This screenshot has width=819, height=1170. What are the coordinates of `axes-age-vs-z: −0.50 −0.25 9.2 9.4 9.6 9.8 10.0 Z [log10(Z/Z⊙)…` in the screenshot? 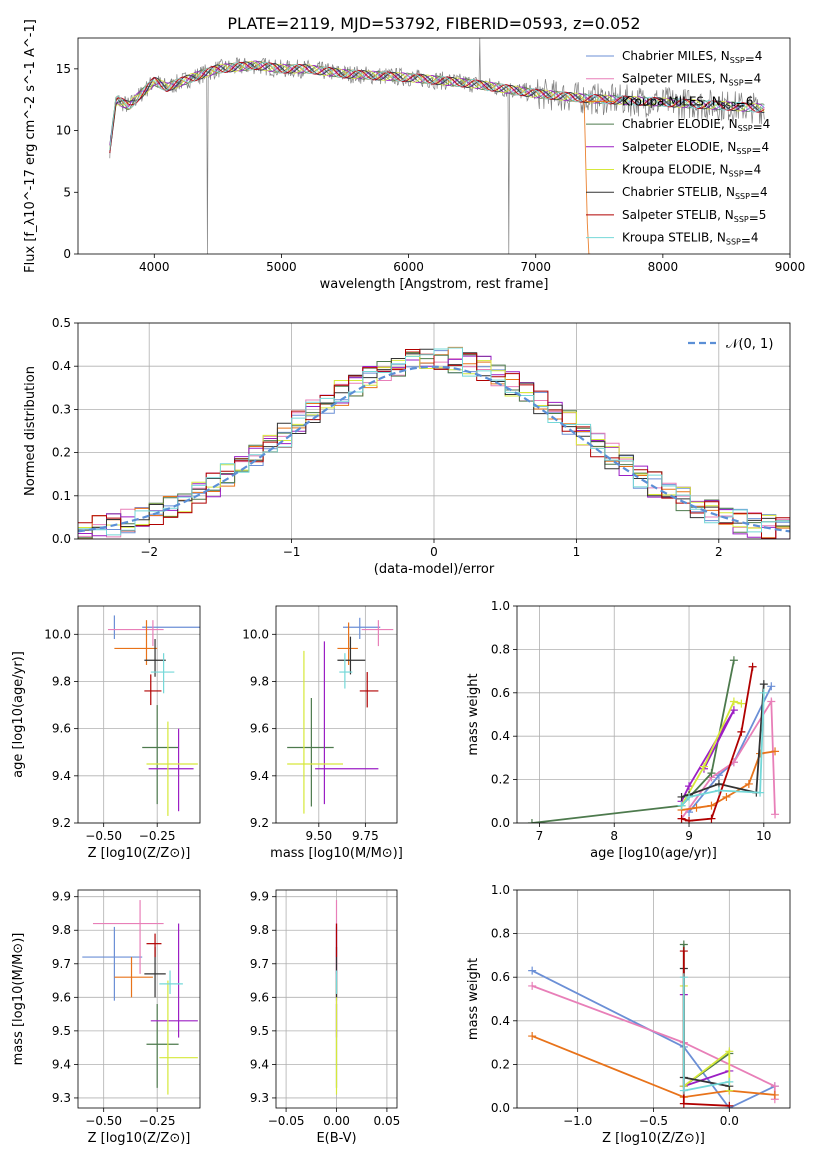 It's located at (106, 733).